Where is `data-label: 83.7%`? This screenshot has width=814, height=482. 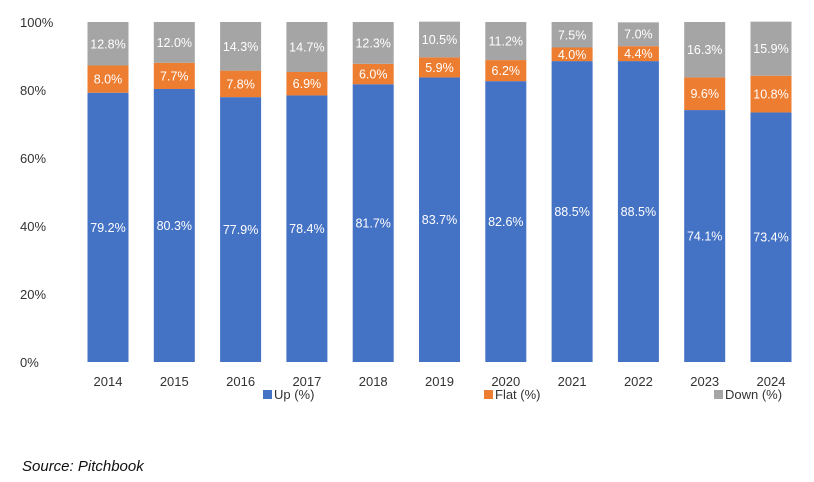 data-label: 83.7% is located at coordinates (439, 220).